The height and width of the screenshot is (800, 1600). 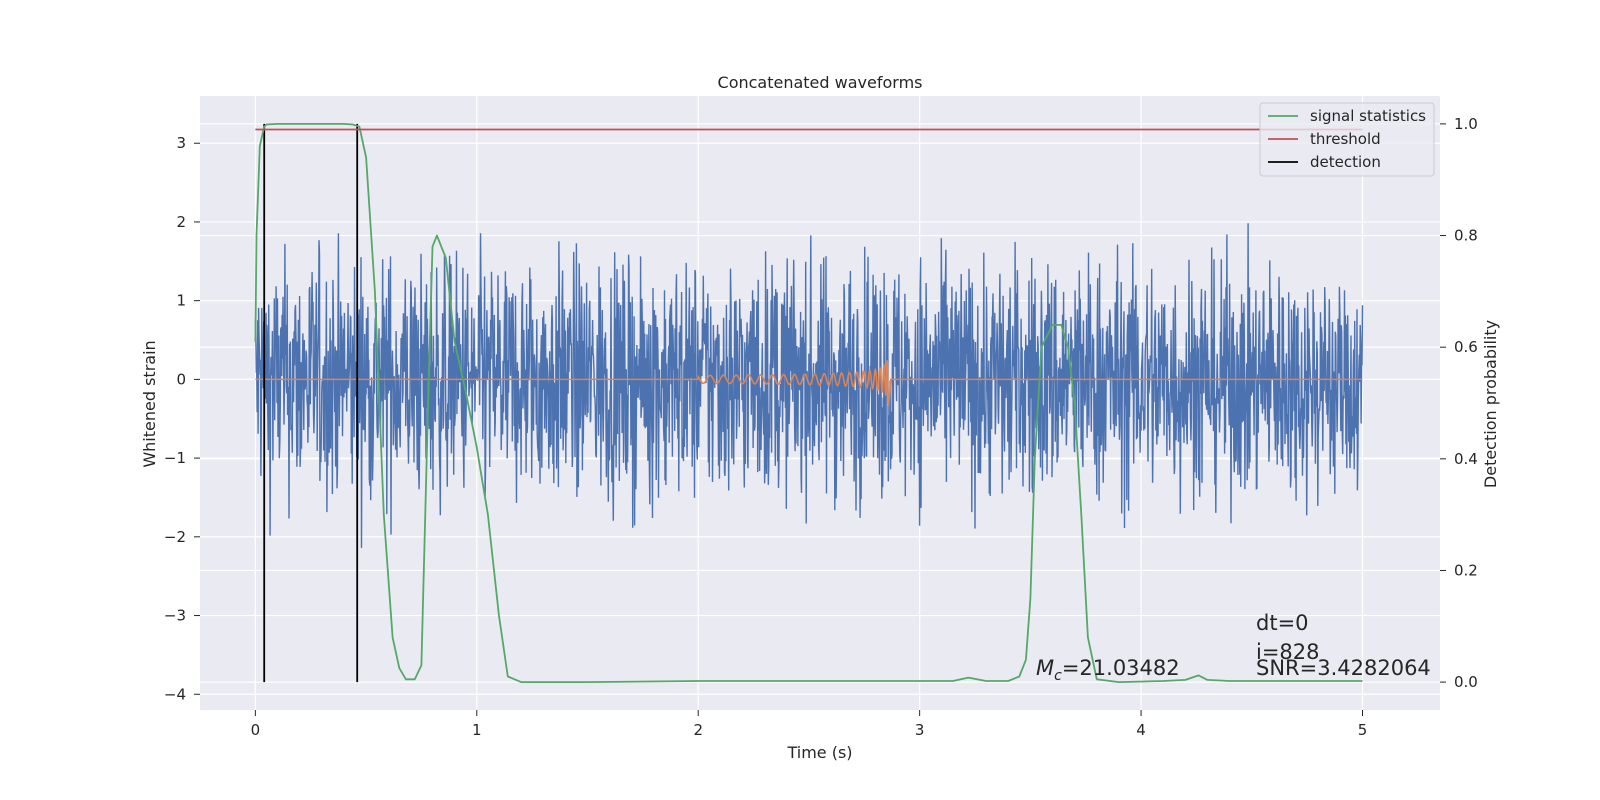 I want to click on y-tick-label: 1, so click(x=181, y=301).